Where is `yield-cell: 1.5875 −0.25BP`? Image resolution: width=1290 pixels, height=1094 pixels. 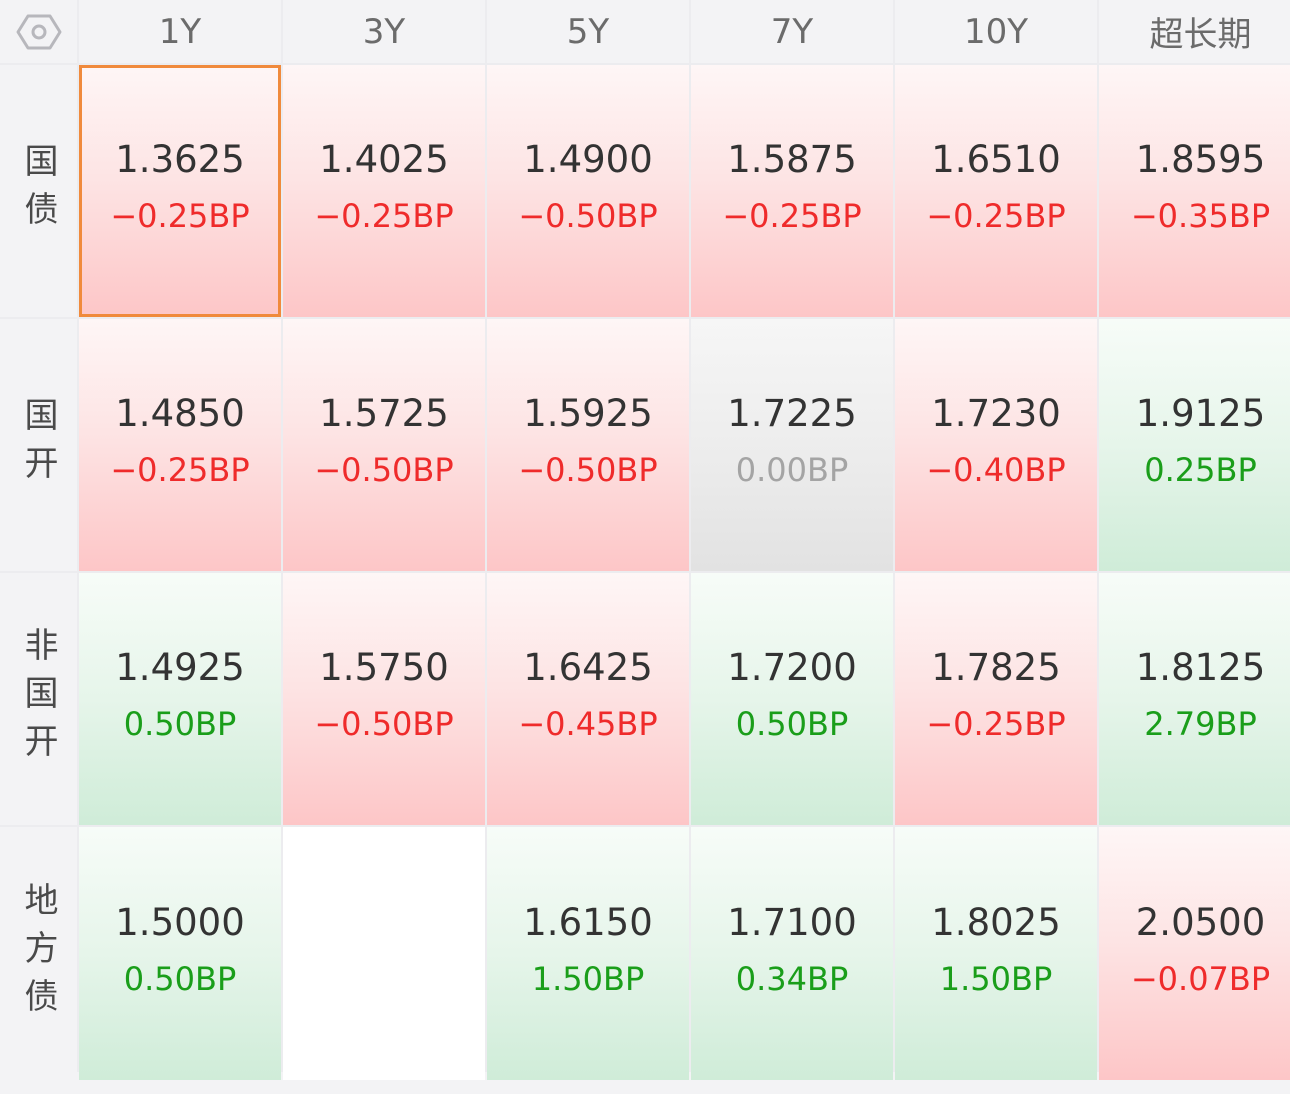 yield-cell: 1.5875 −0.25BP is located at coordinates (792, 191).